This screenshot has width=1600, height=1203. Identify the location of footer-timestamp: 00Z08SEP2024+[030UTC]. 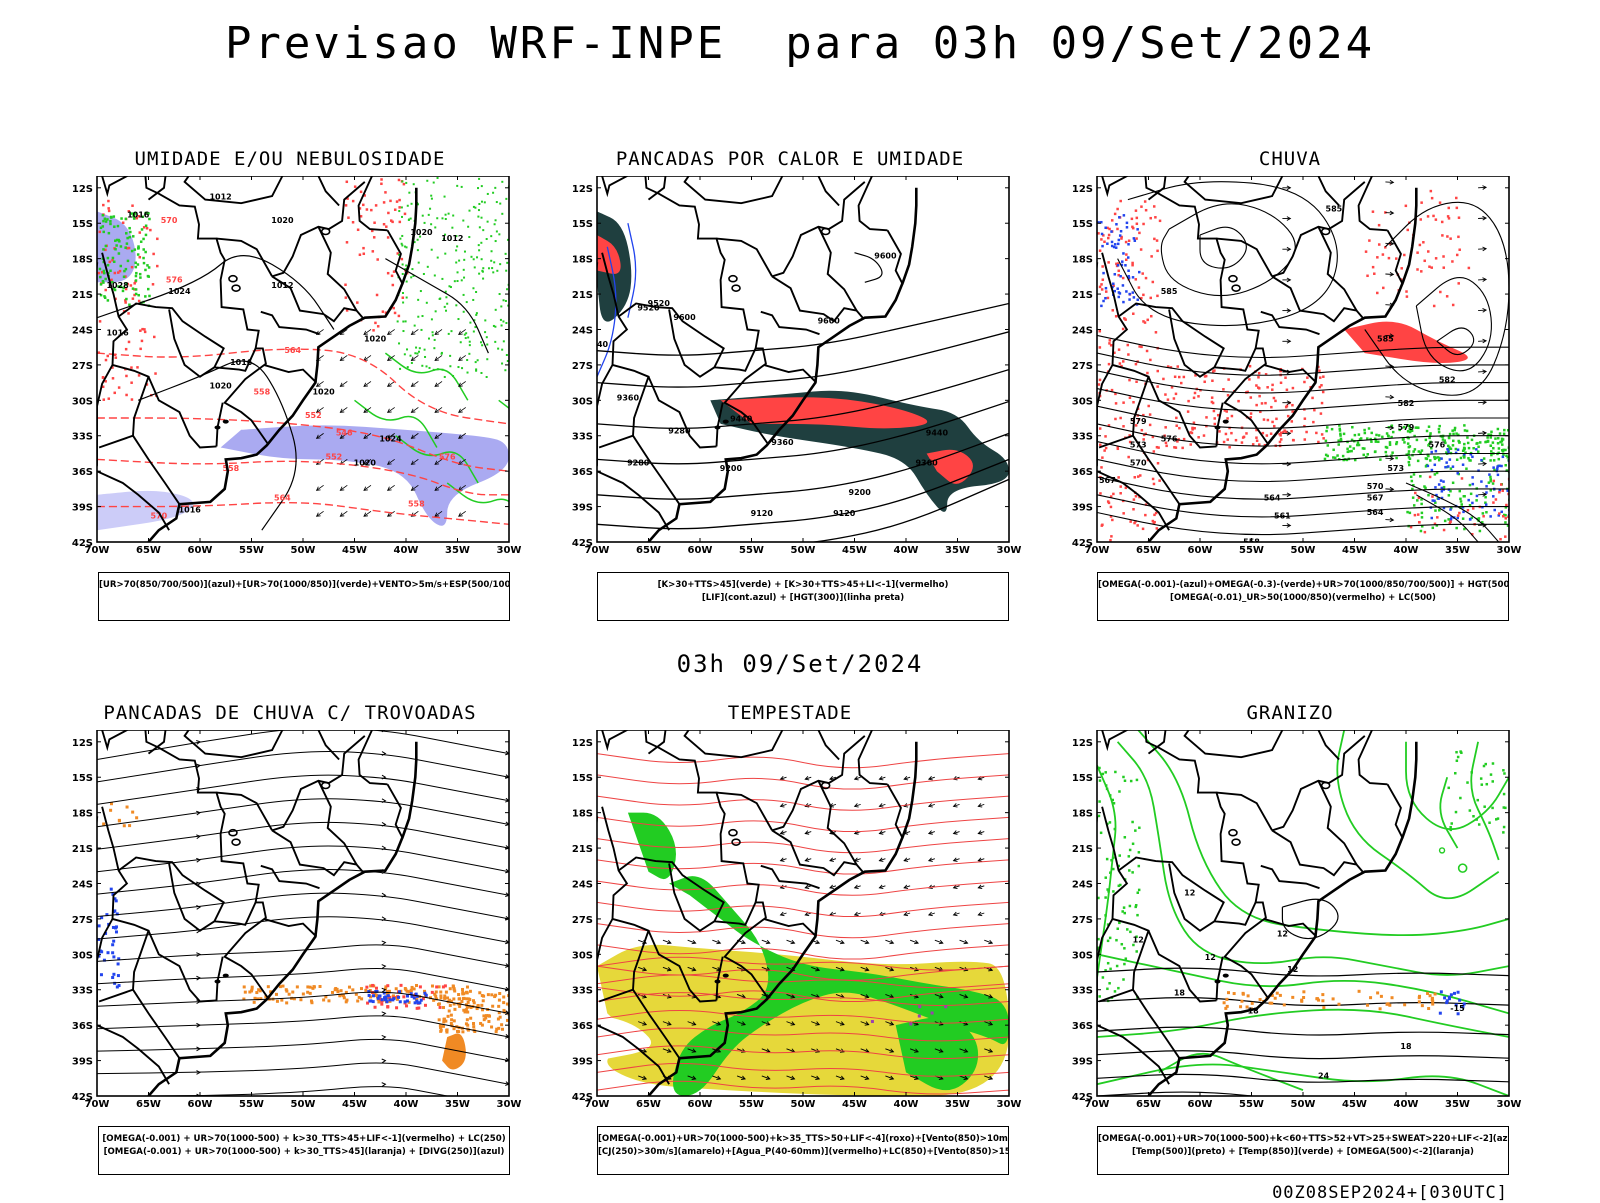
(1390, 1193).